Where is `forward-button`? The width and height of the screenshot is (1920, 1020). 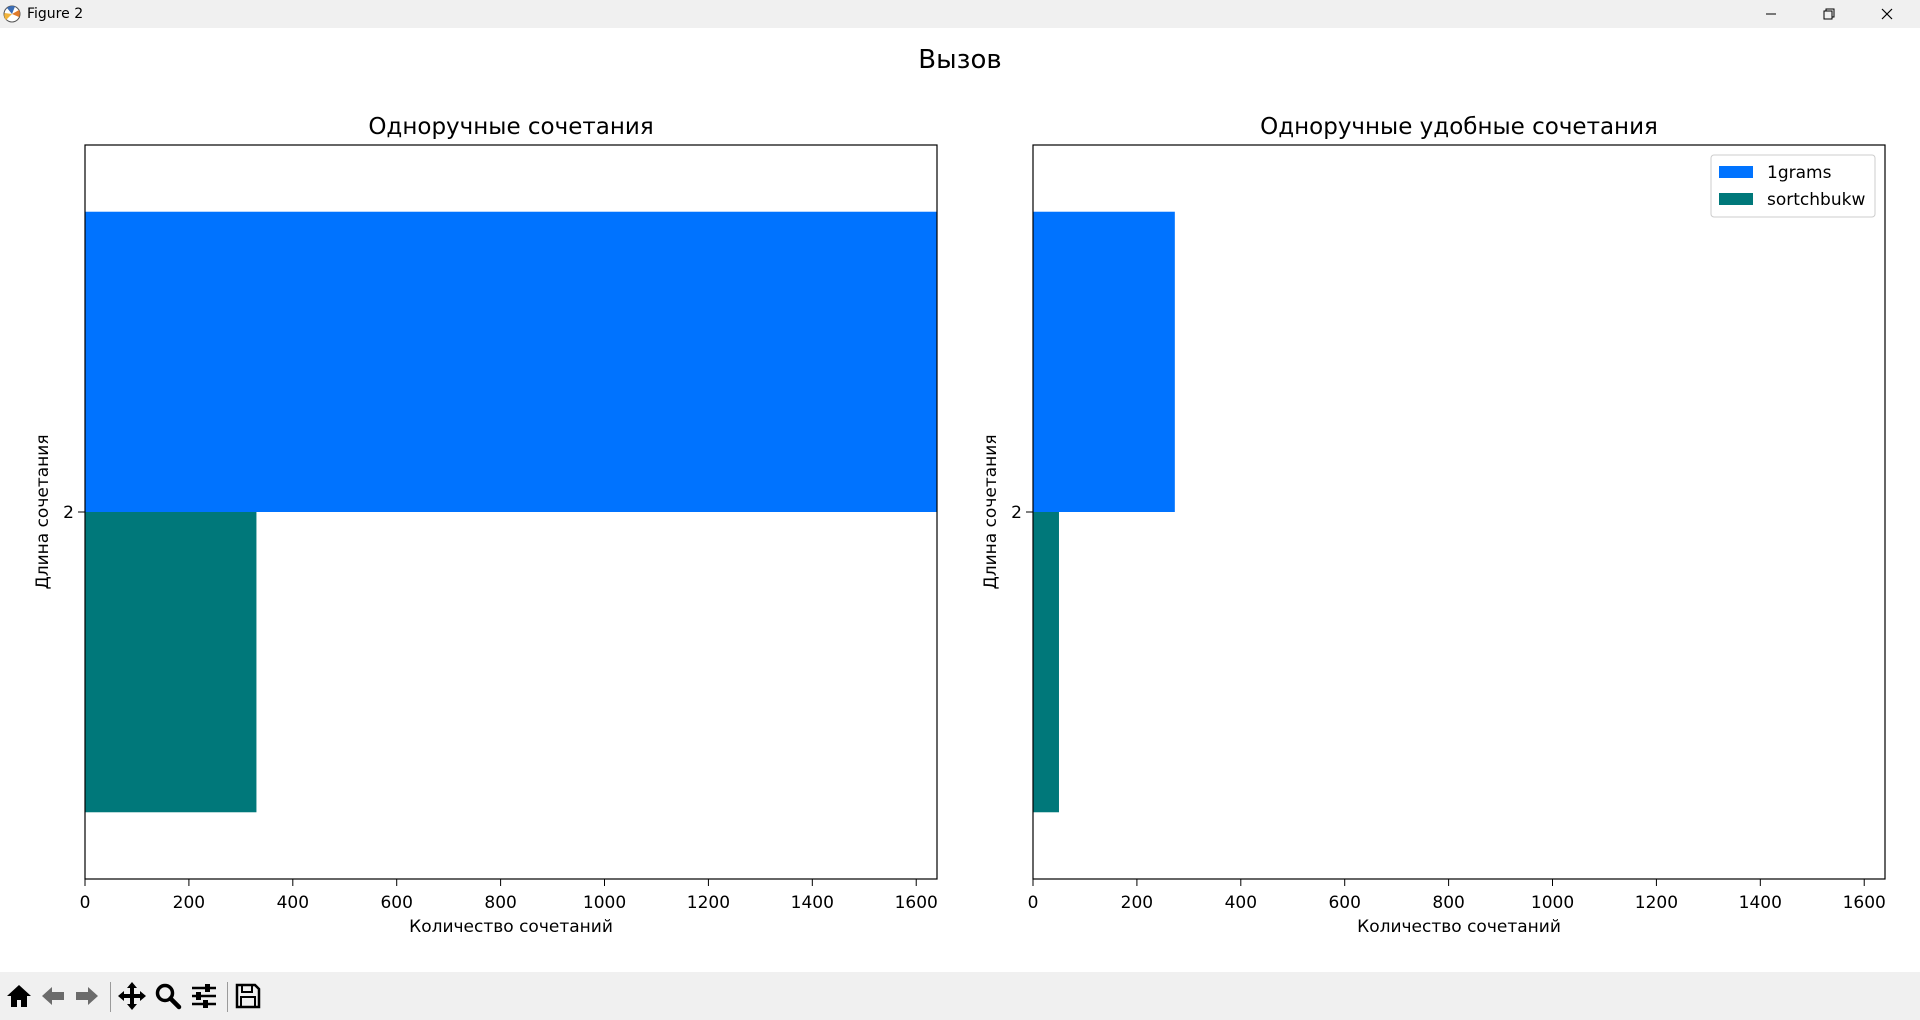 forward-button is located at coordinates (87, 996).